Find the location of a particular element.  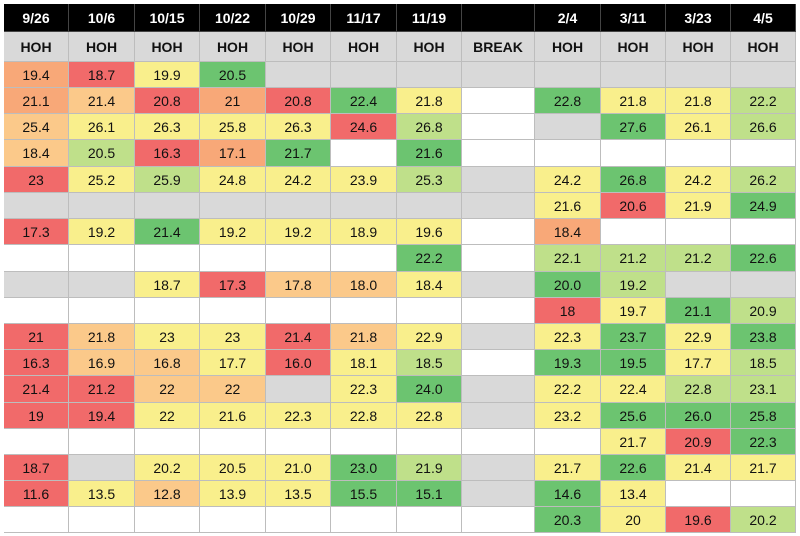

value-cell: 18.1 is located at coordinates (364, 363).